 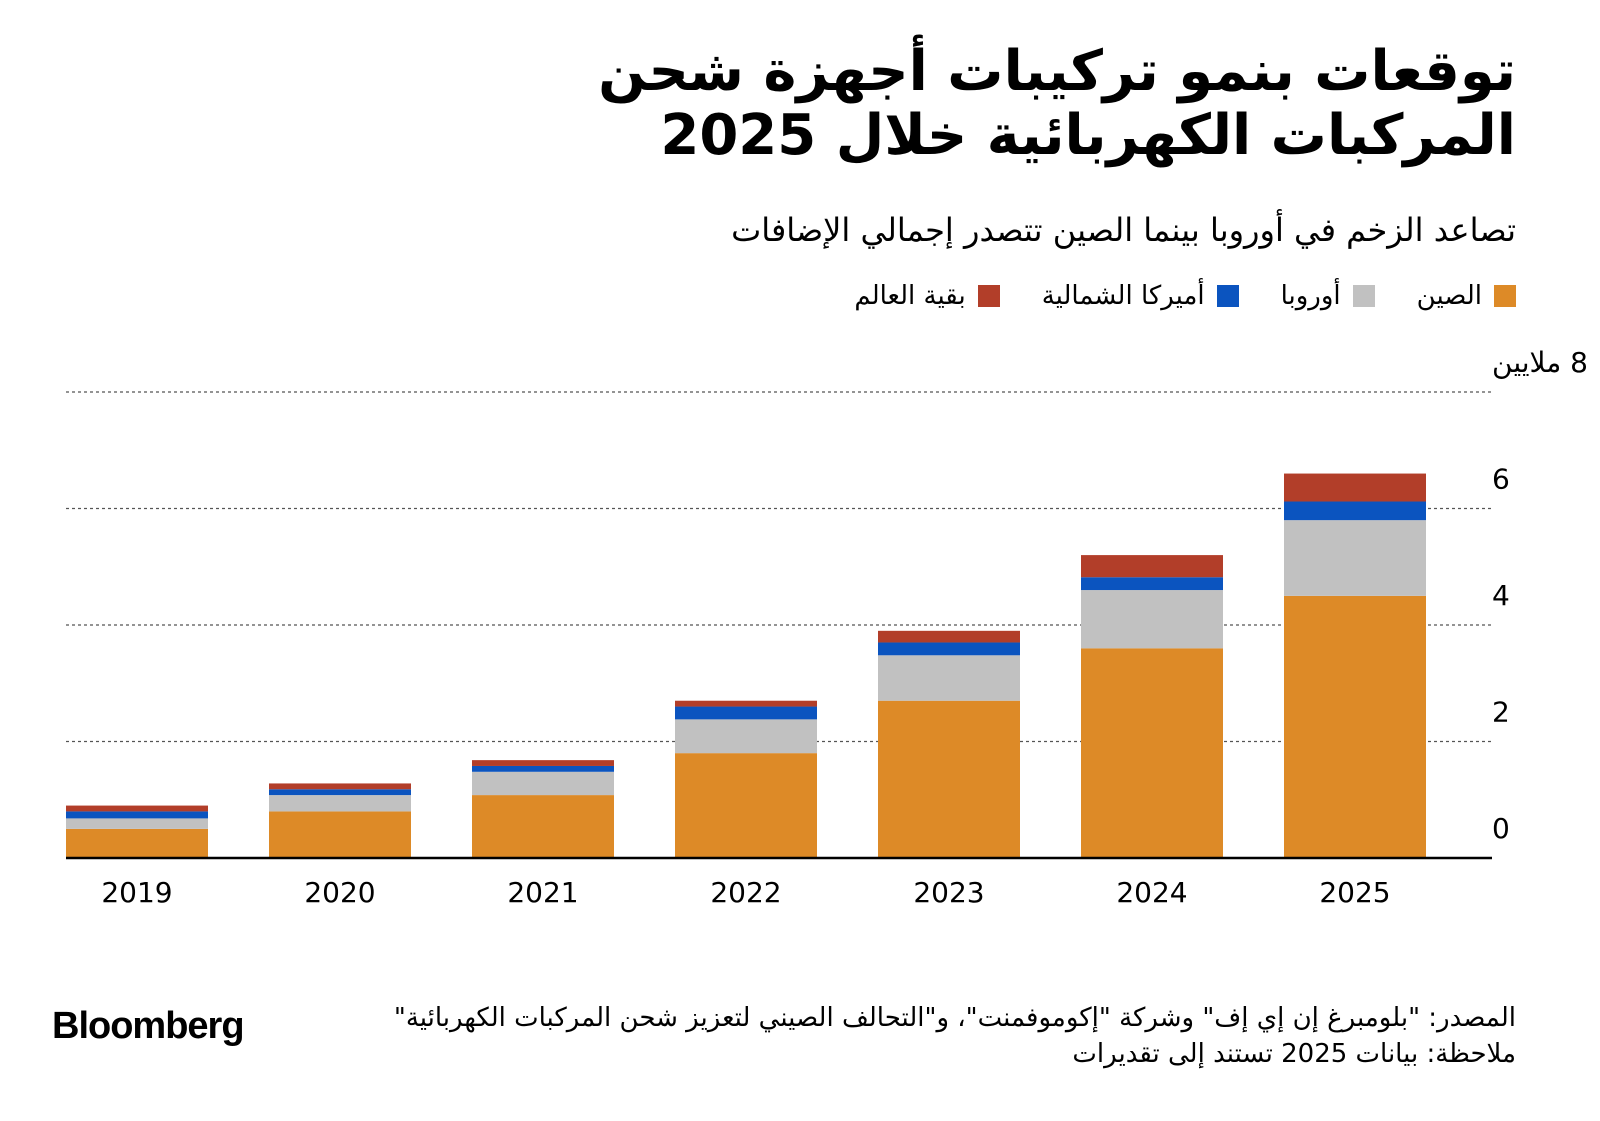 I want to click on legend-label-china: الصين, so click(x=1449, y=296).